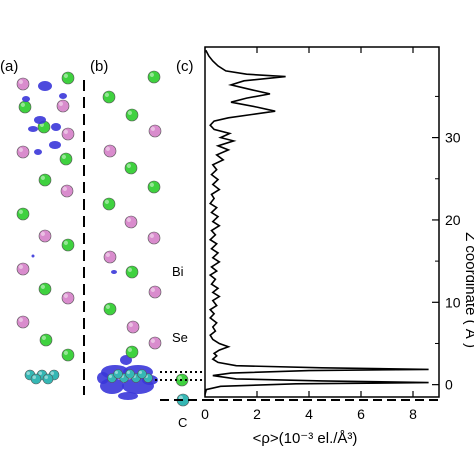  What do you see at coordinates (61, 103) in the screenshot?
I see `atom-a-3-highlight` at bounding box center [61, 103].